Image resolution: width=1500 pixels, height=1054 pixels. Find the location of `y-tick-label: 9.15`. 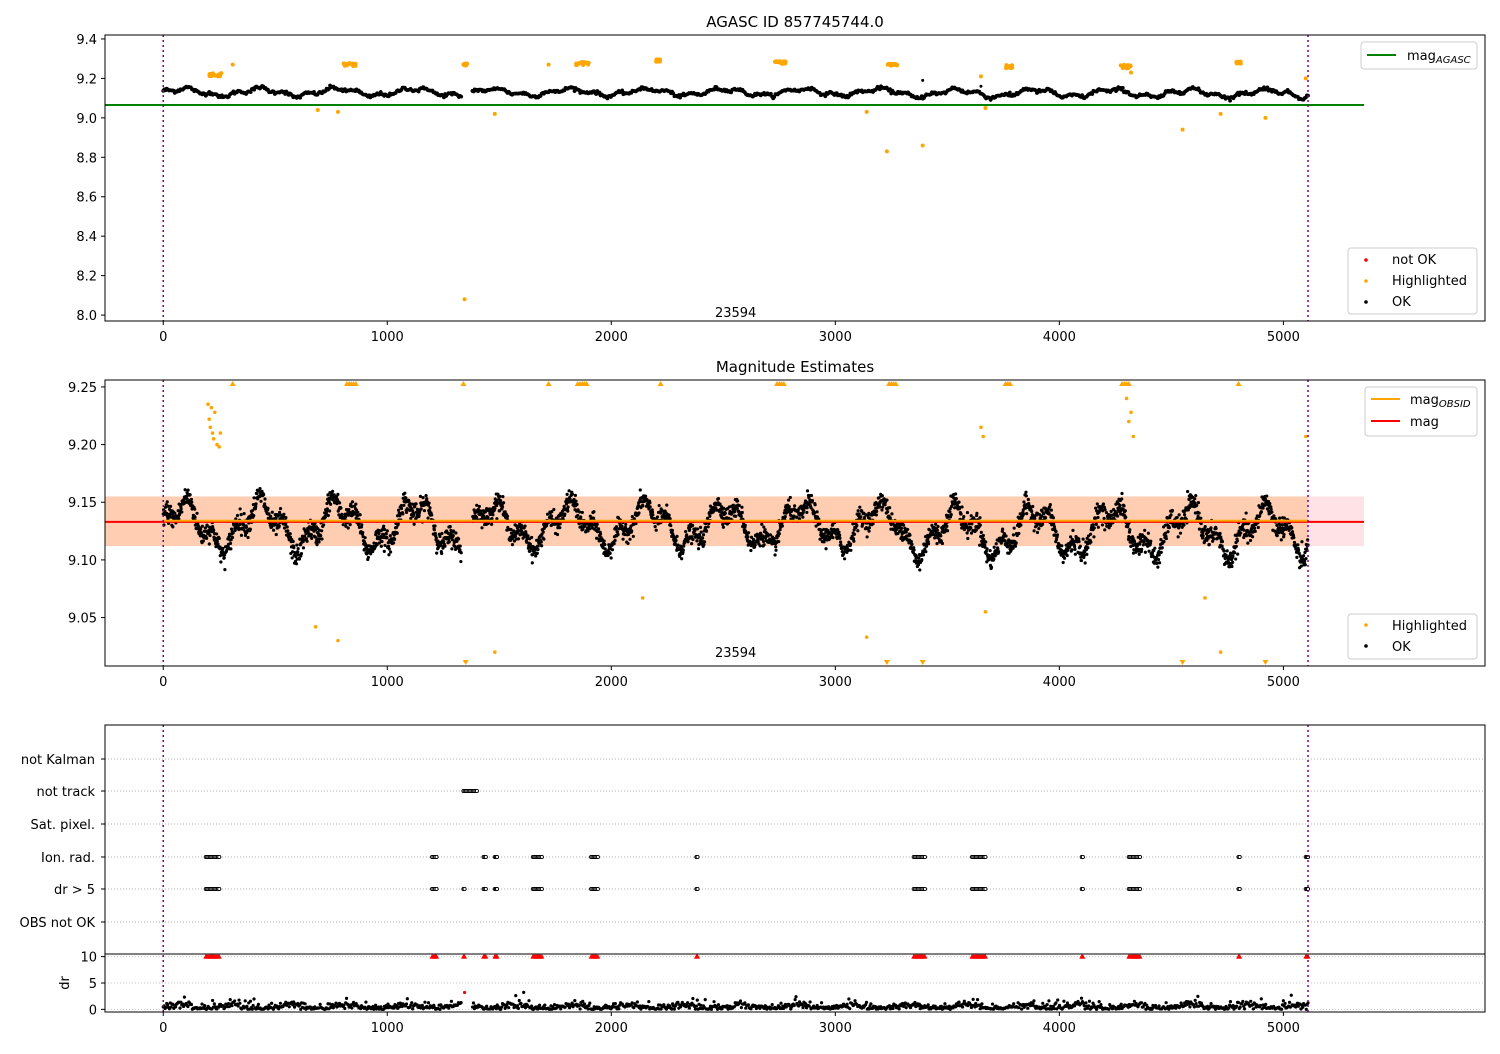

y-tick-label: 9.15 is located at coordinates (82, 503).